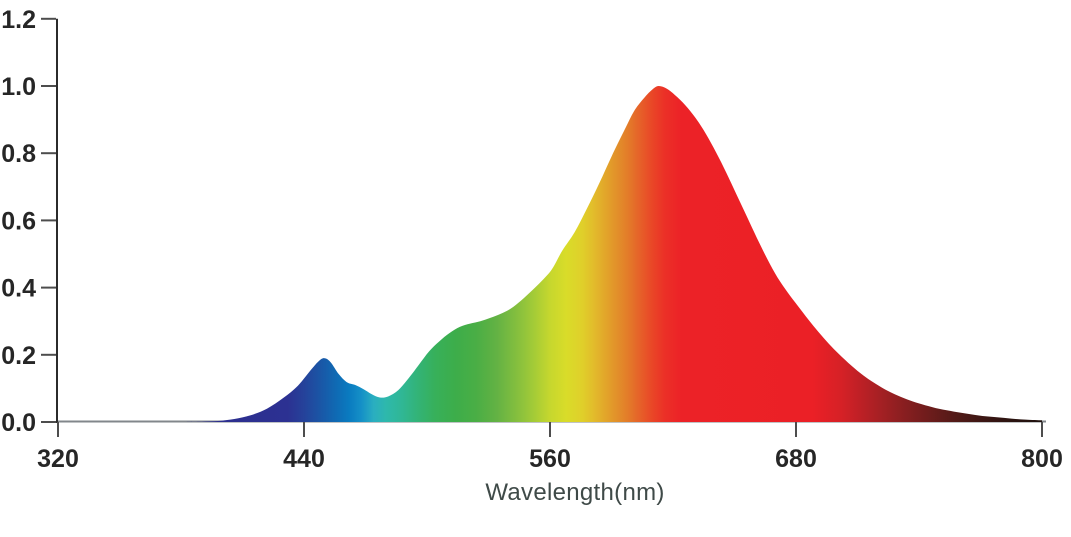 This screenshot has height=537, width=1071. What do you see at coordinates (1042, 459) in the screenshot?
I see `x-tick-label: 800` at bounding box center [1042, 459].